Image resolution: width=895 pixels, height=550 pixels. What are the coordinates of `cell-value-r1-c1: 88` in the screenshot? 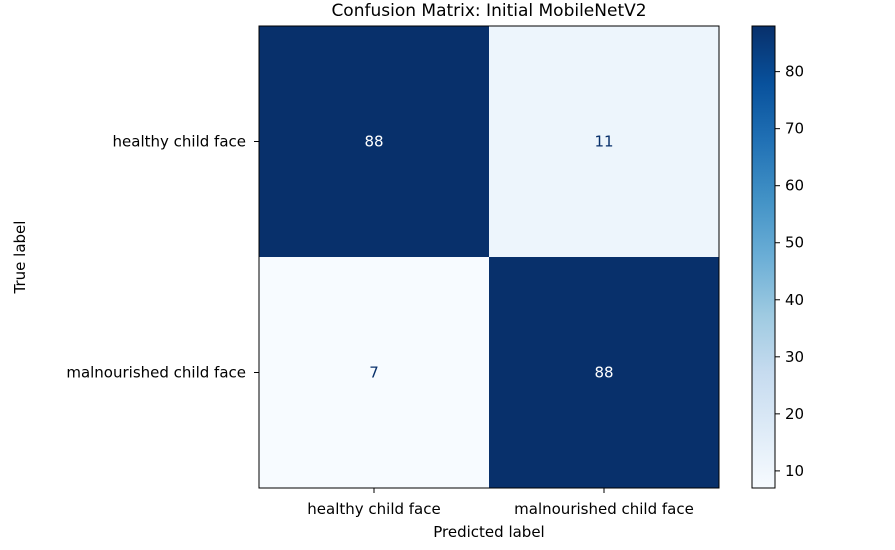 It's located at (603, 373).